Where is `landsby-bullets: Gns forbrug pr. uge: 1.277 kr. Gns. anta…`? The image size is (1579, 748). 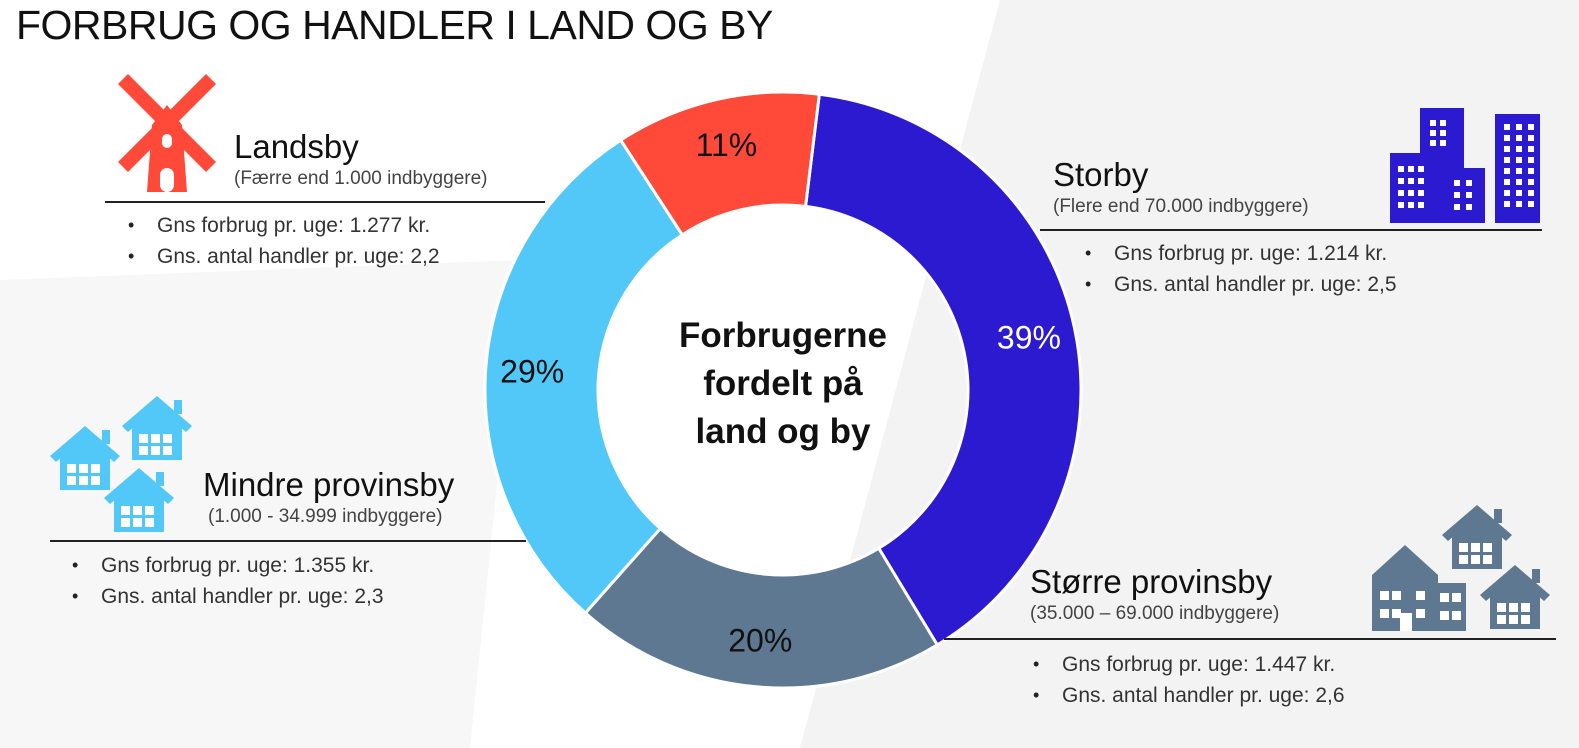
landsby-bullets: Gns forbrug pr. uge: 1.277 kr. Gns. anta… is located at coordinates (282, 241).